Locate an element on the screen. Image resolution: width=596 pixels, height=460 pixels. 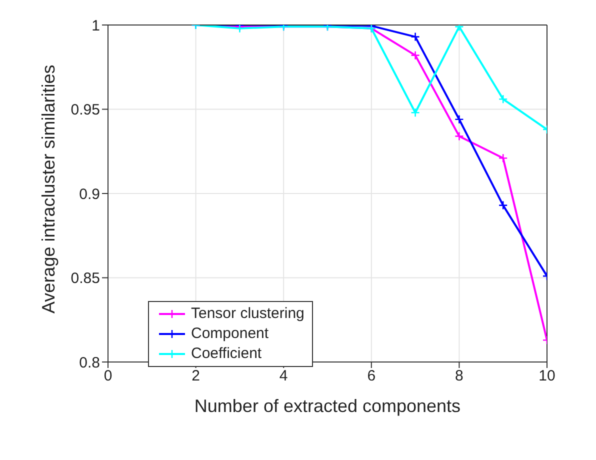
y-tick-label: 0.95 is located at coordinates (85, 110).